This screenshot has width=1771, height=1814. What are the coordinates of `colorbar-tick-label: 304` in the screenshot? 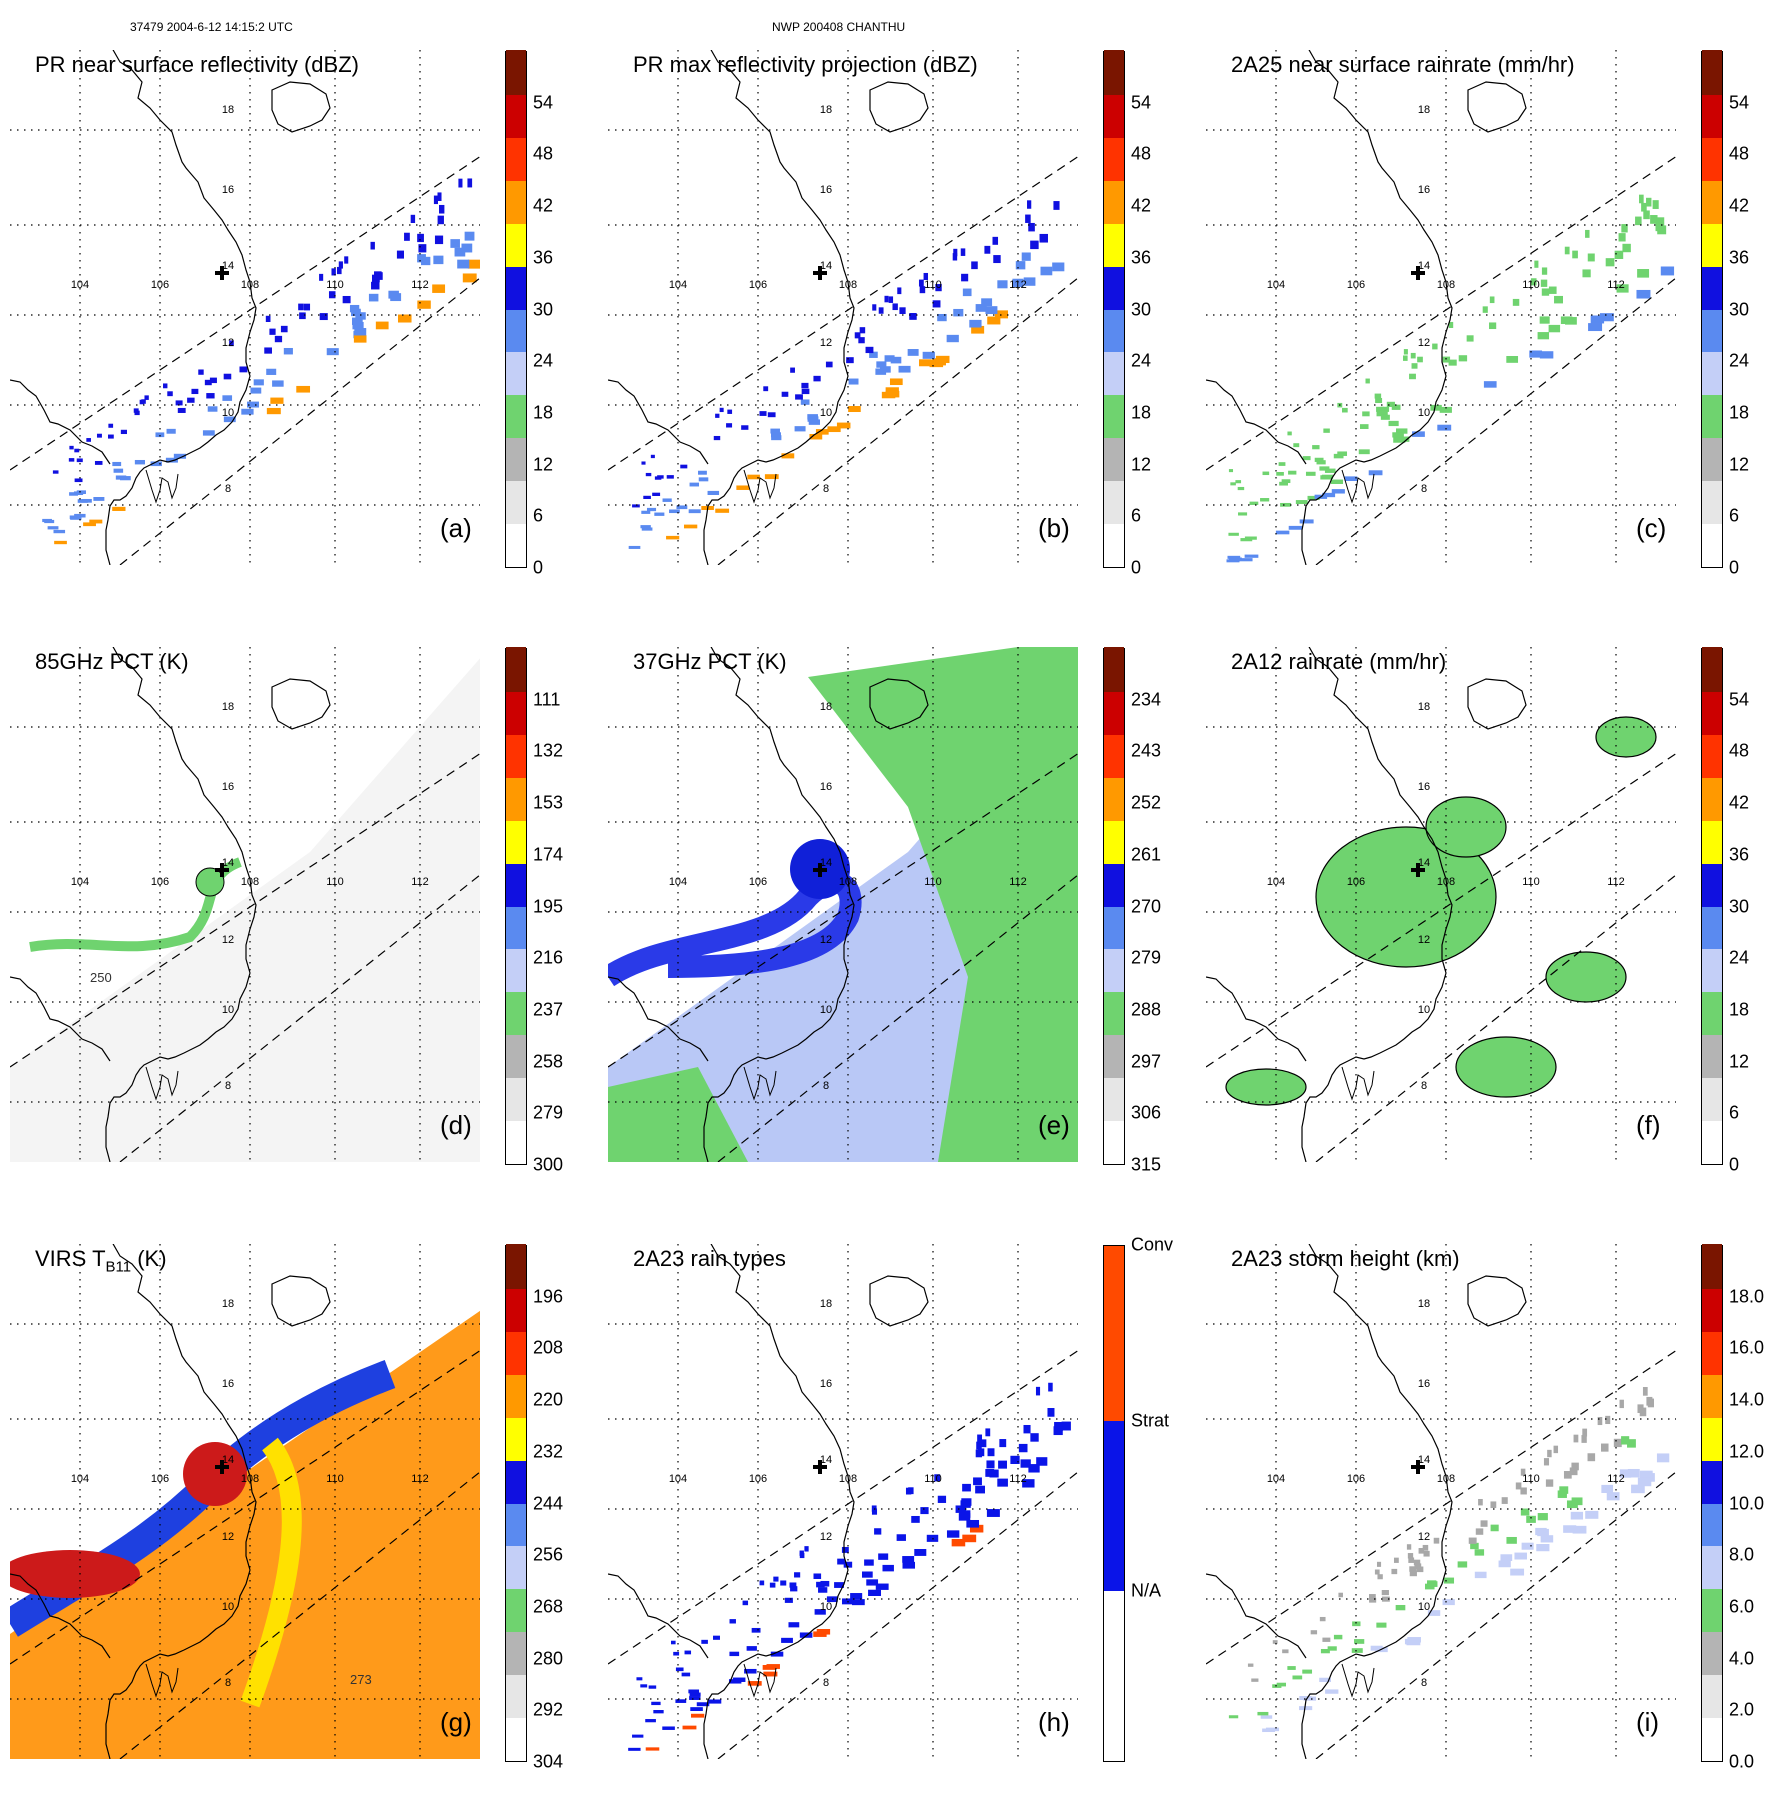 It's located at (548, 1761).